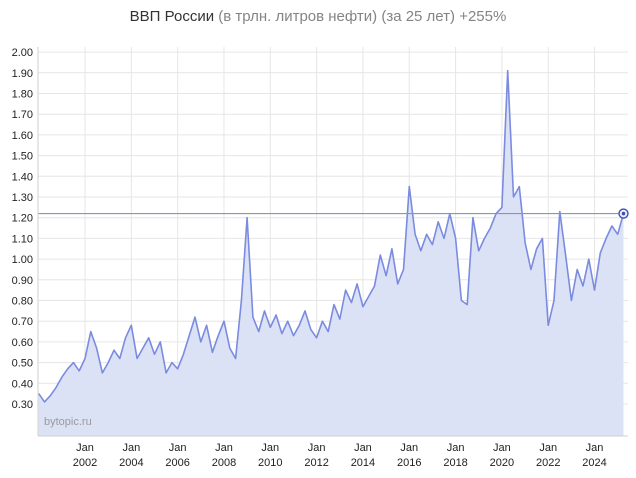  What do you see at coordinates (594, 463) in the screenshot?
I see `x-tick-label-year: 2024` at bounding box center [594, 463].